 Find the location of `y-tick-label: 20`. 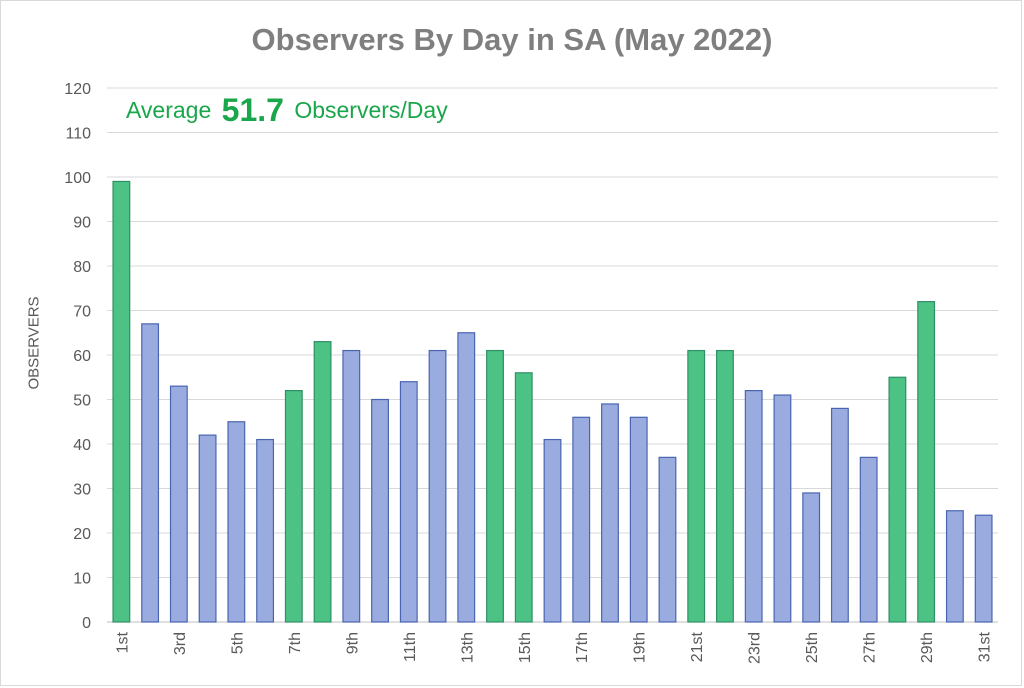

y-tick-label: 20 is located at coordinates (82, 534).